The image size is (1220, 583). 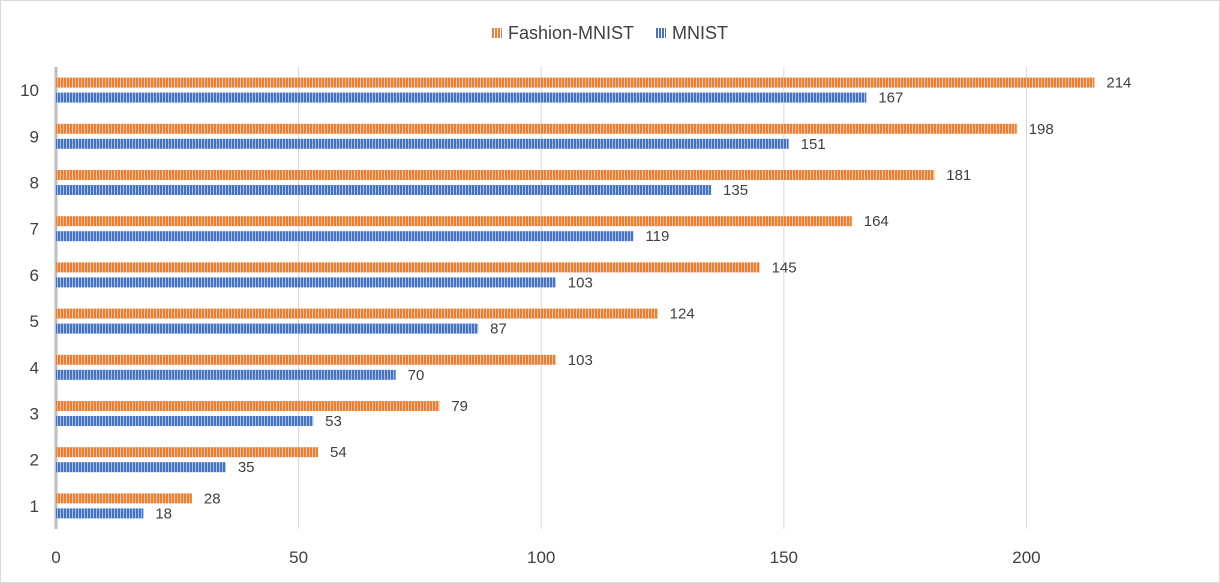 What do you see at coordinates (657, 236) in the screenshot?
I see `data-label-mnist-7: 119` at bounding box center [657, 236].